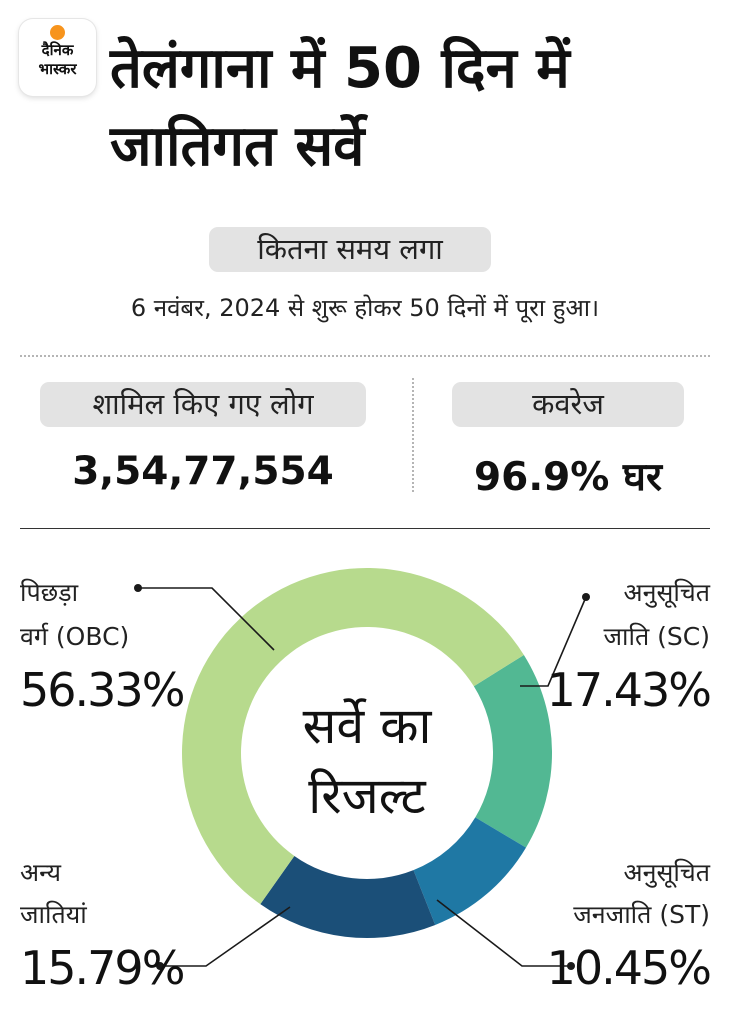 This screenshot has width=730, height=1013. I want to click on sc-label-2: जाति (SC), so click(656, 636).